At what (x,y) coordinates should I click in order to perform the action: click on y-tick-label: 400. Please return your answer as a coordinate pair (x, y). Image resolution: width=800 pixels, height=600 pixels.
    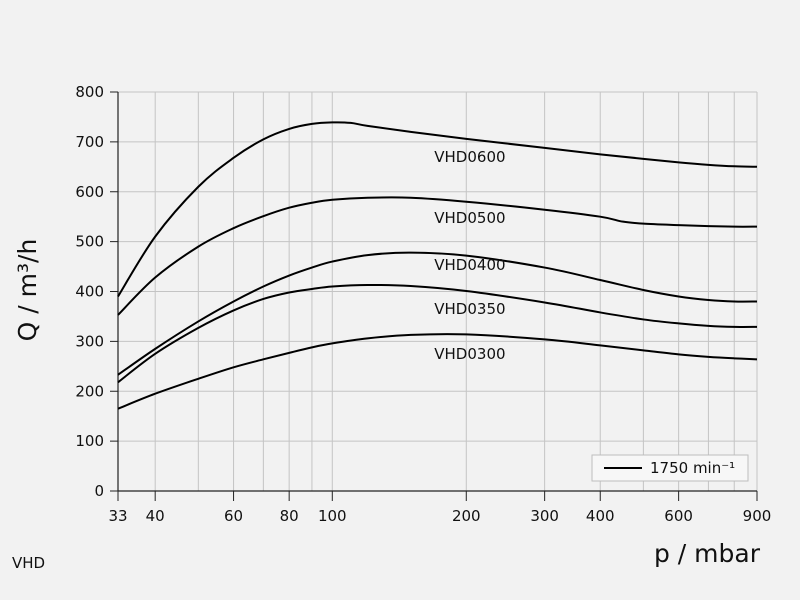
    Looking at the image, I should click on (89, 292).